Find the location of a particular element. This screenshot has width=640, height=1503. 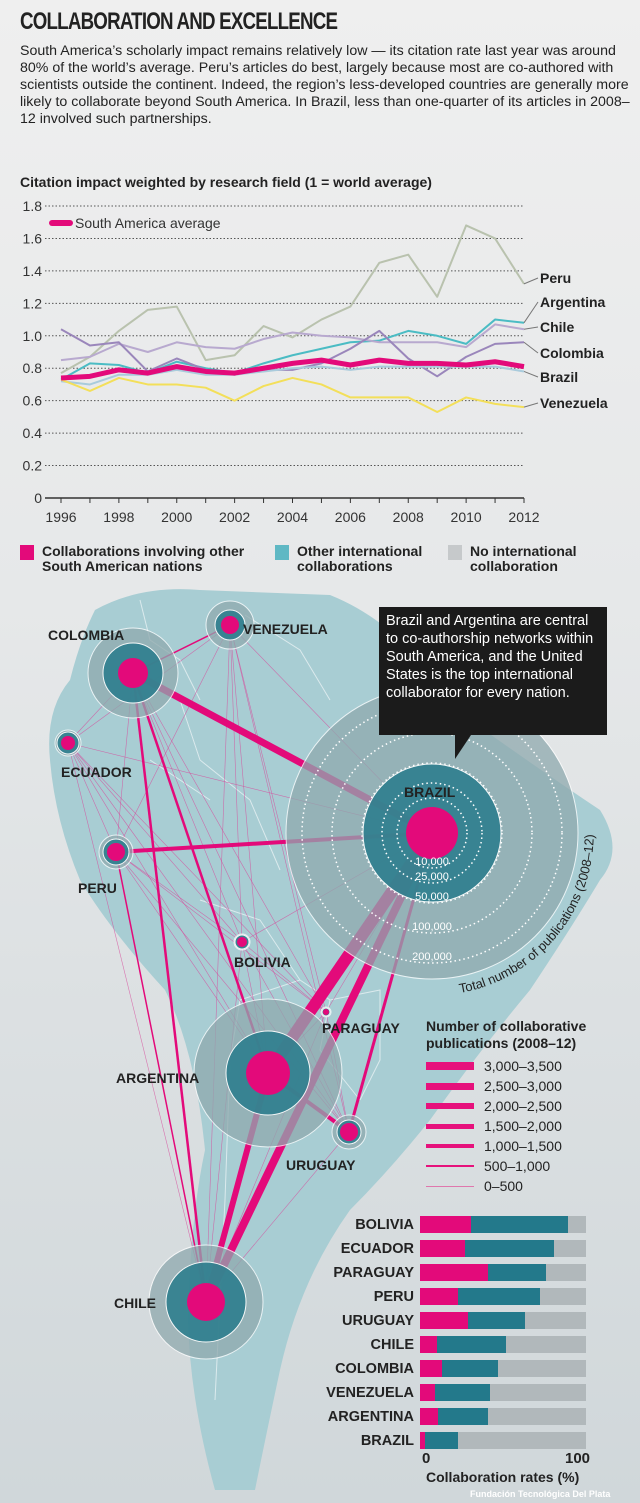

venezuela-sa-circle is located at coordinates (230, 625).